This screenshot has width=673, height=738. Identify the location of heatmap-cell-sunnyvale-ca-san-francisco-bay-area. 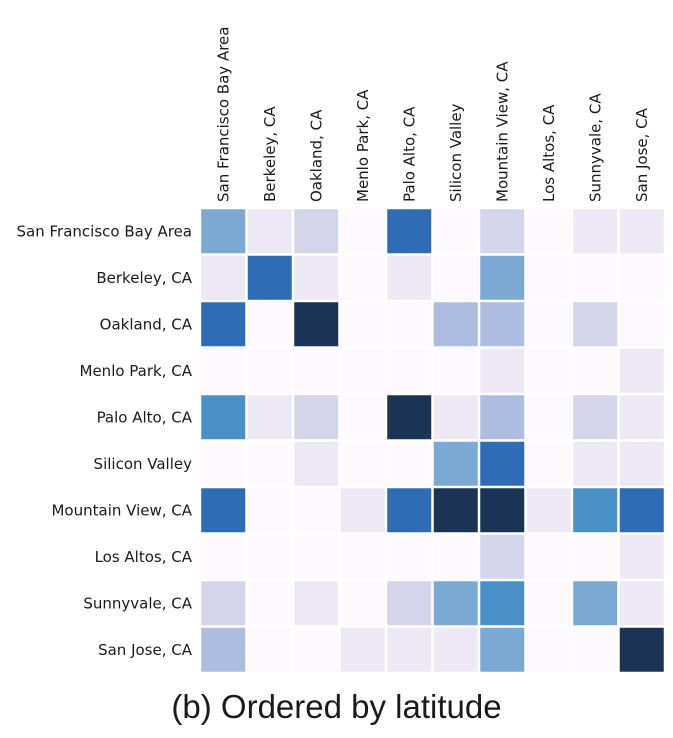
(223, 603).